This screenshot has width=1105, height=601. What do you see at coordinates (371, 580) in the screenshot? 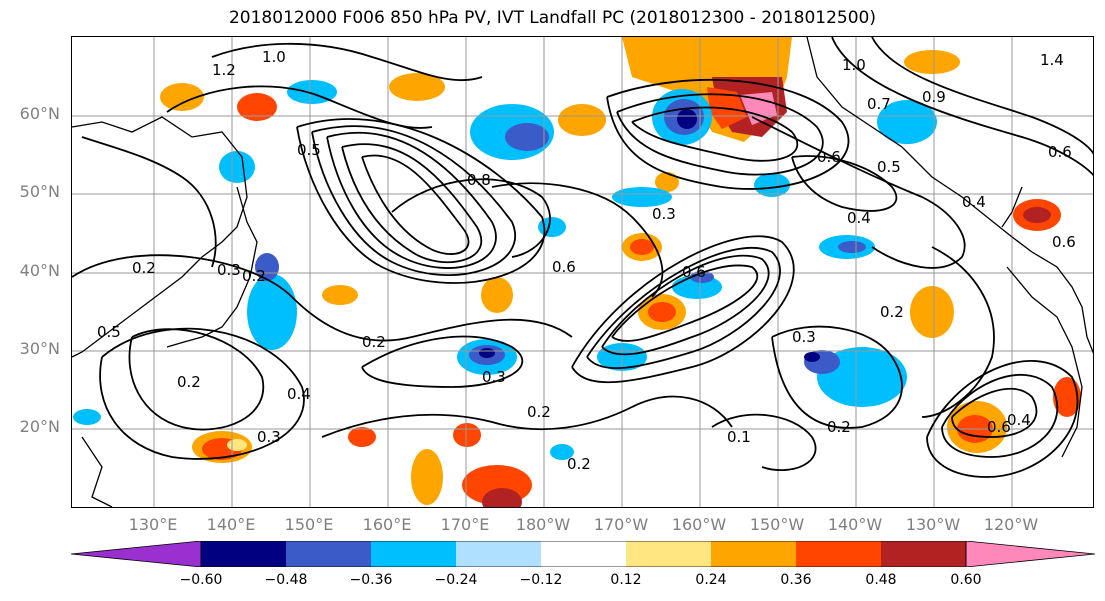
I see `colorbar-tick: −0.36` at bounding box center [371, 580].